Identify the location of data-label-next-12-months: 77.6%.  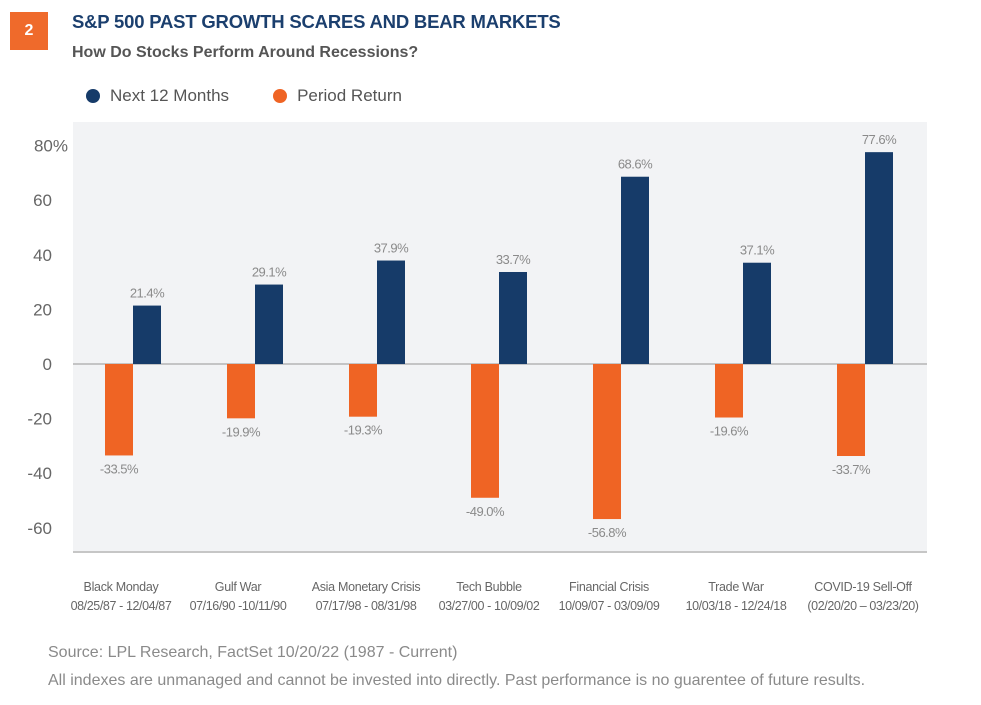
(879, 139).